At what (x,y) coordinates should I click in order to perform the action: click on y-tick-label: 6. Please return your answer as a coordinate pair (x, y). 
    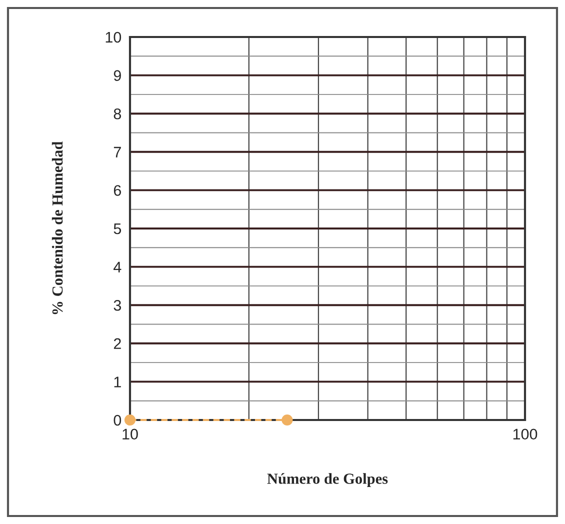
    Looking at the image, I should click on (117, 190).